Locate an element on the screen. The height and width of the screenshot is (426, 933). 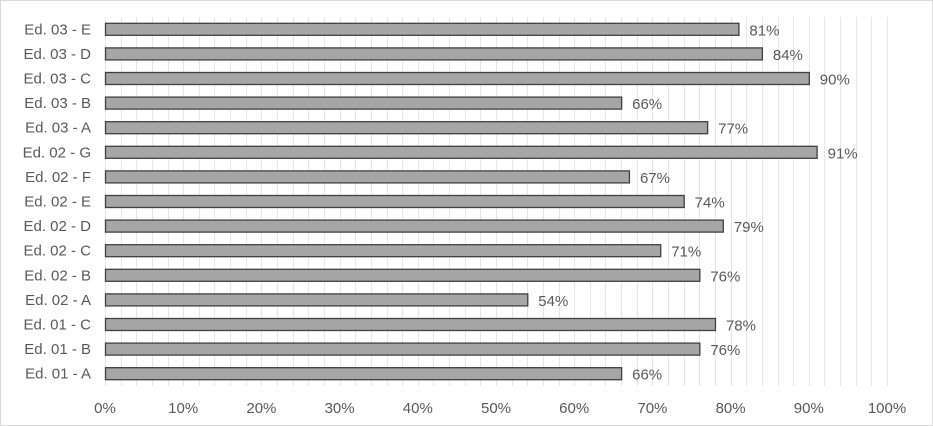
data-label: 77% is located at coordinates (733, 129).